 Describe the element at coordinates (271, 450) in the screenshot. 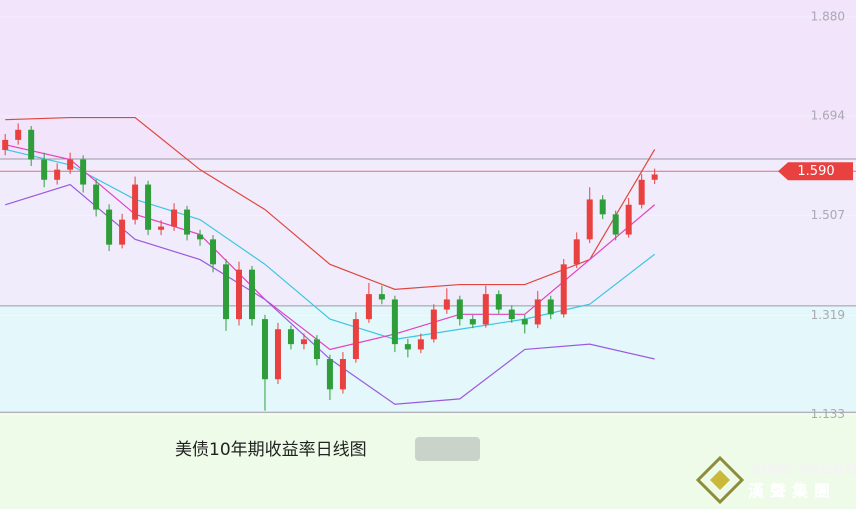

I see `chart-title: 美债10年期收益率日线图` at that location.